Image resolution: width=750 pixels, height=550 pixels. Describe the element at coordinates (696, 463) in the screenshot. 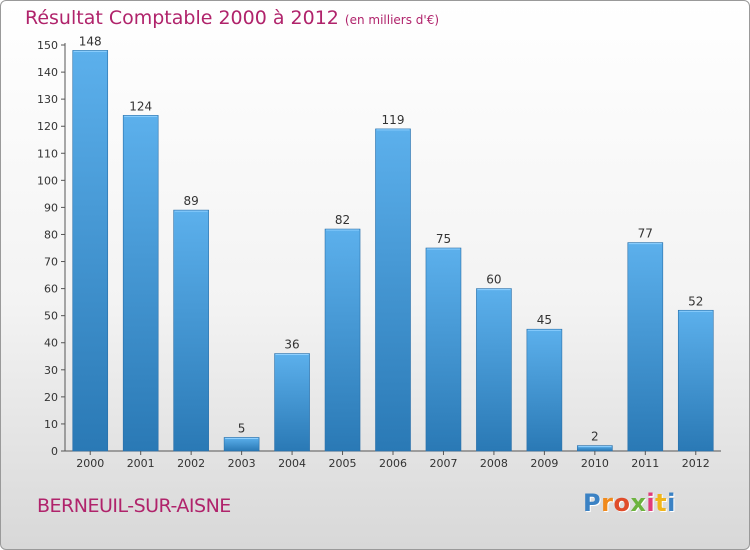

I see `x-tick-label: 2012` at that location.